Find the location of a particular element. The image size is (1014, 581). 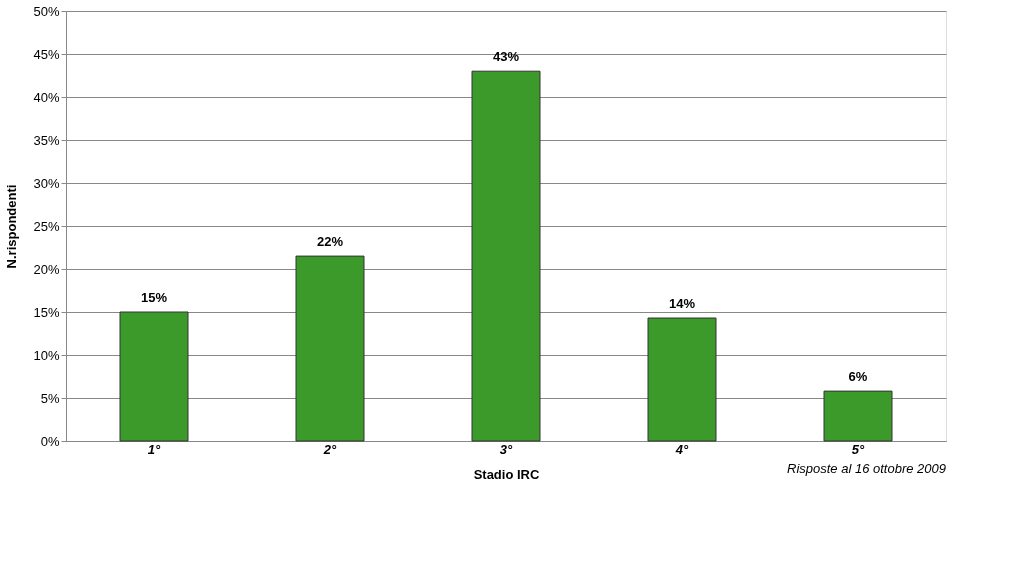

x-axis-title: Stadio IRC is located at coordinates (506, 474).